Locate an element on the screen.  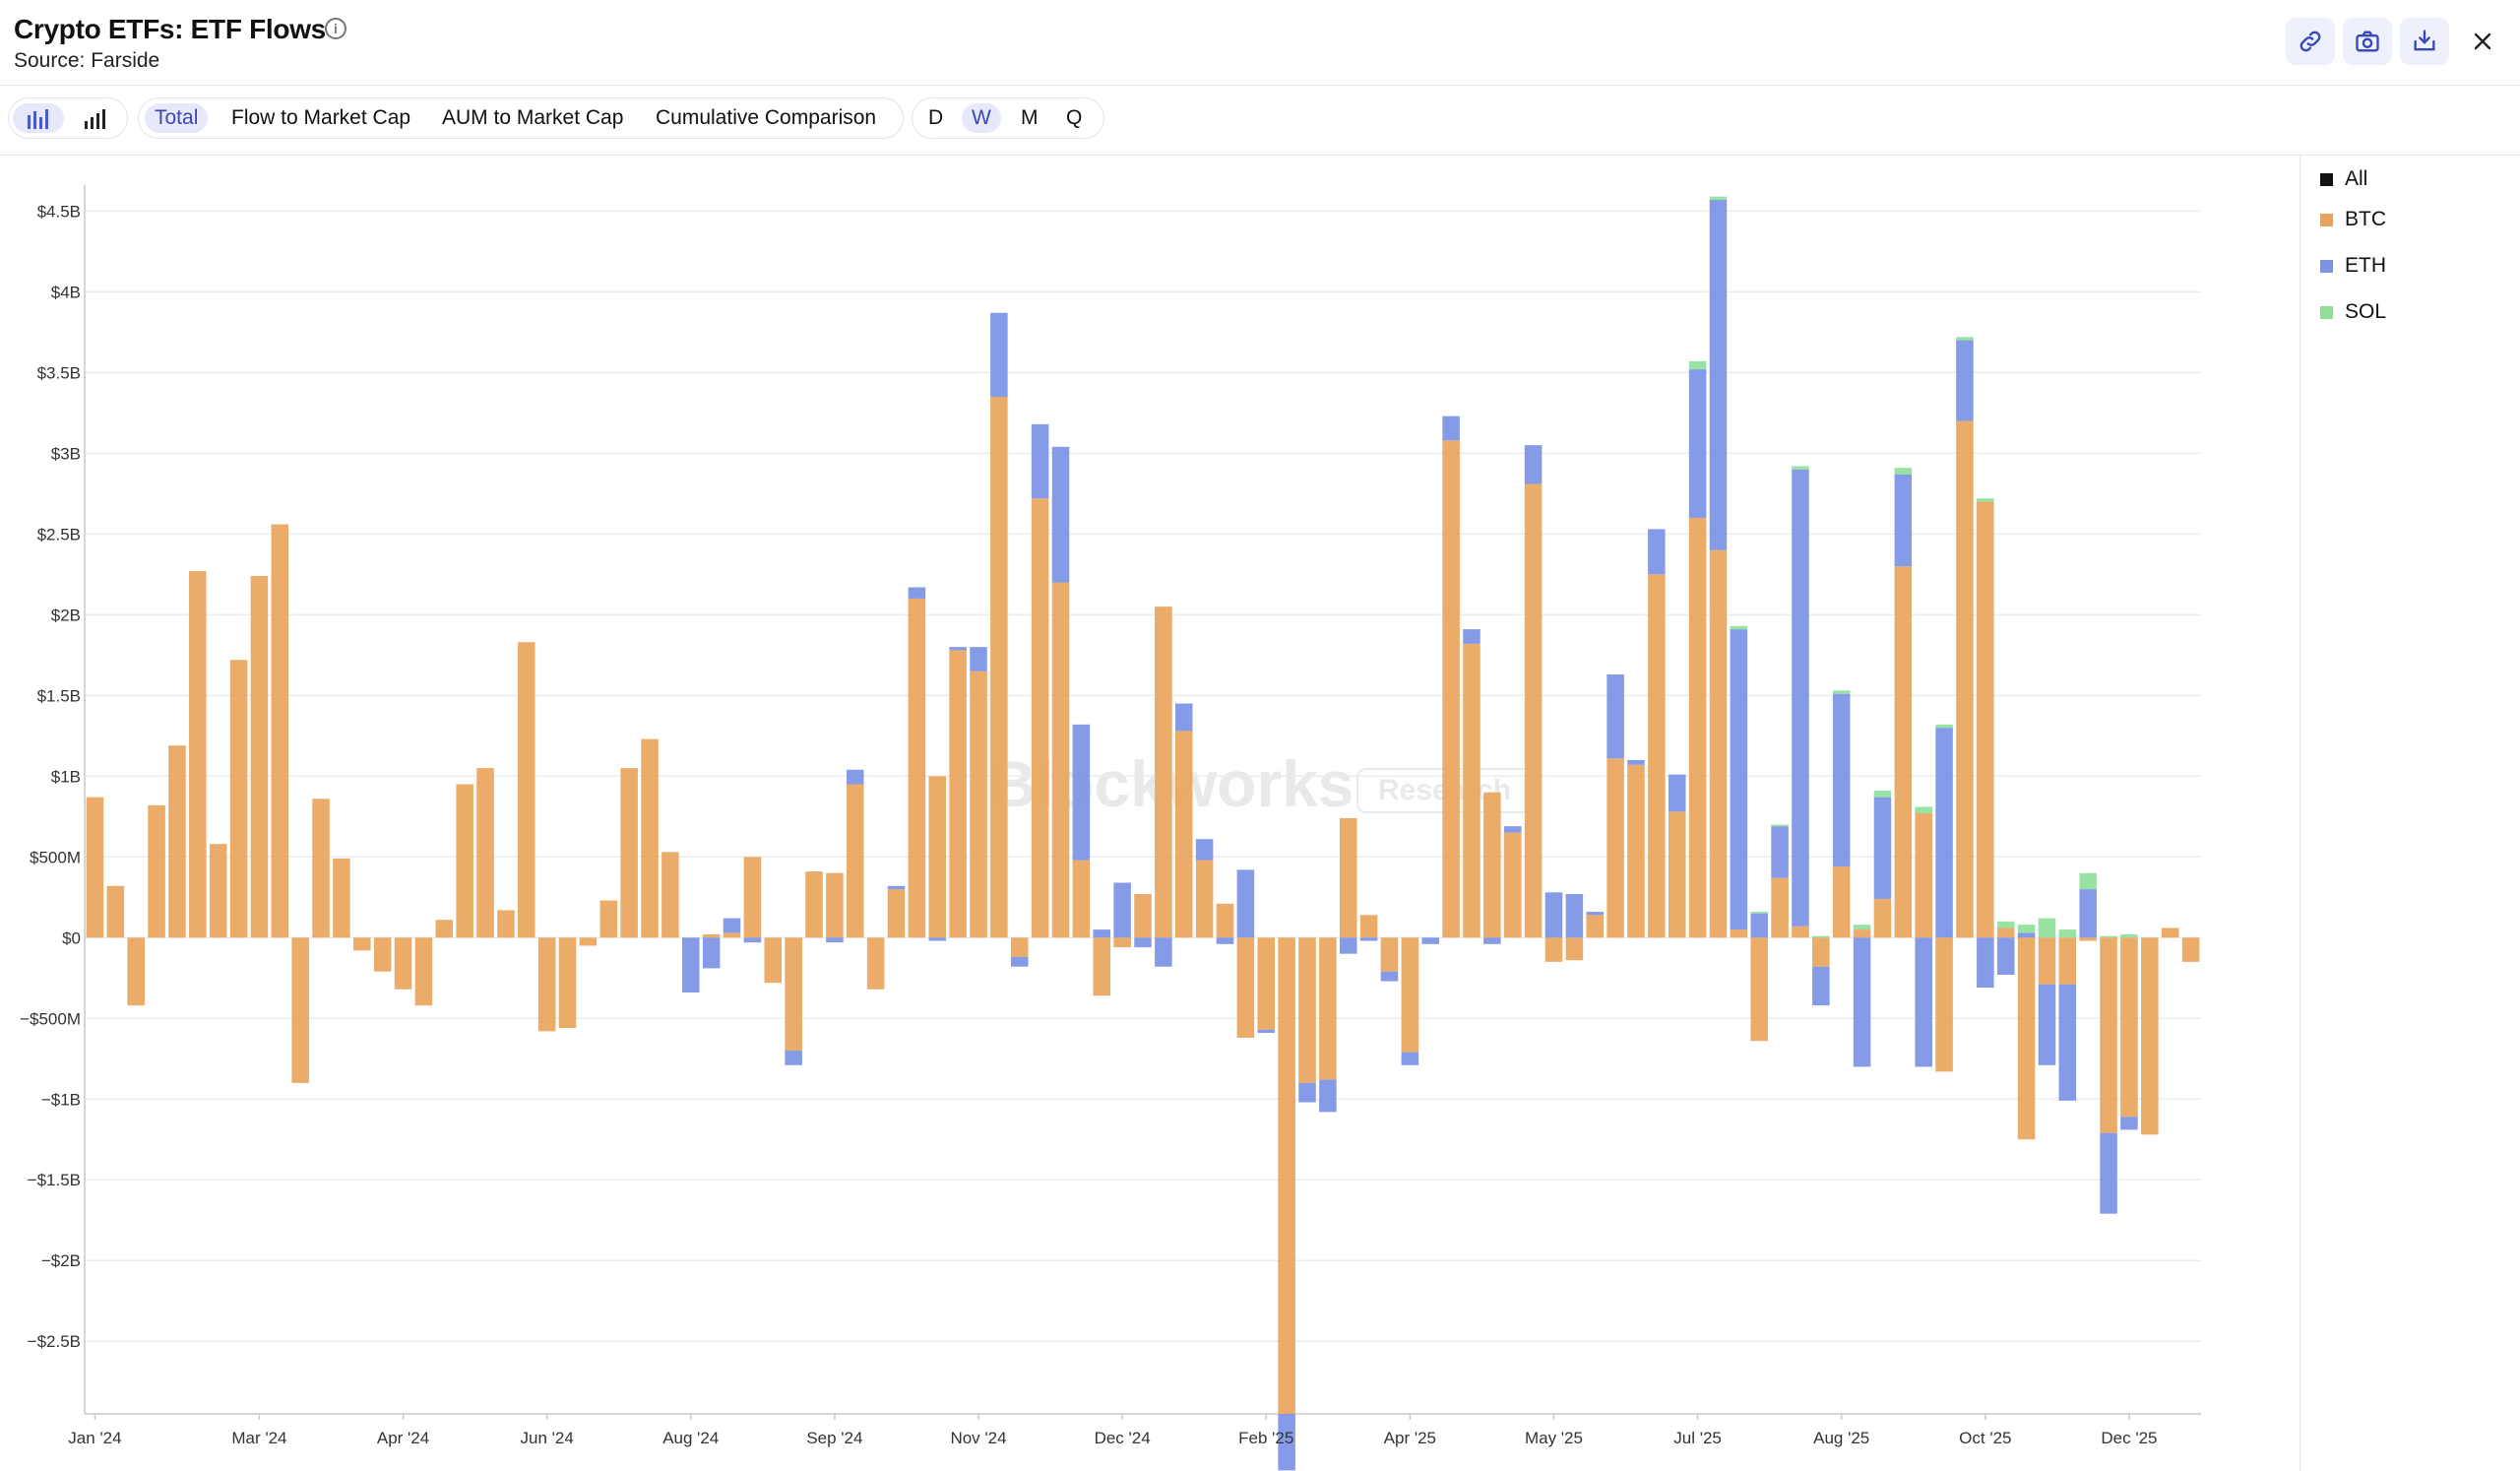
legend-item-eth: ETH is located at coordinates (2353, 266).